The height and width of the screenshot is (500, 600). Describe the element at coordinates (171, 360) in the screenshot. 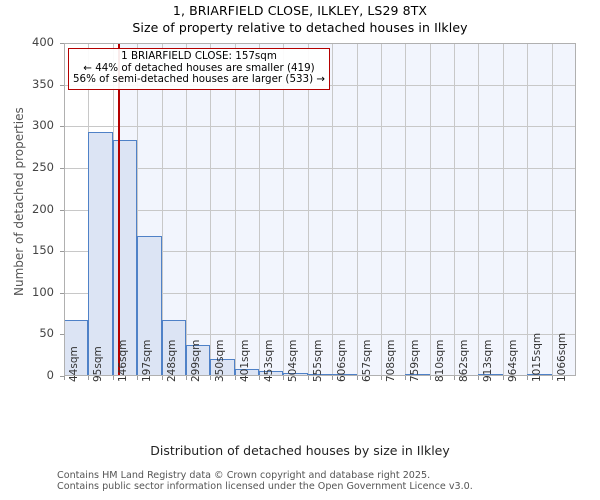

I see `x-tick-label: 248sqm` at that location.